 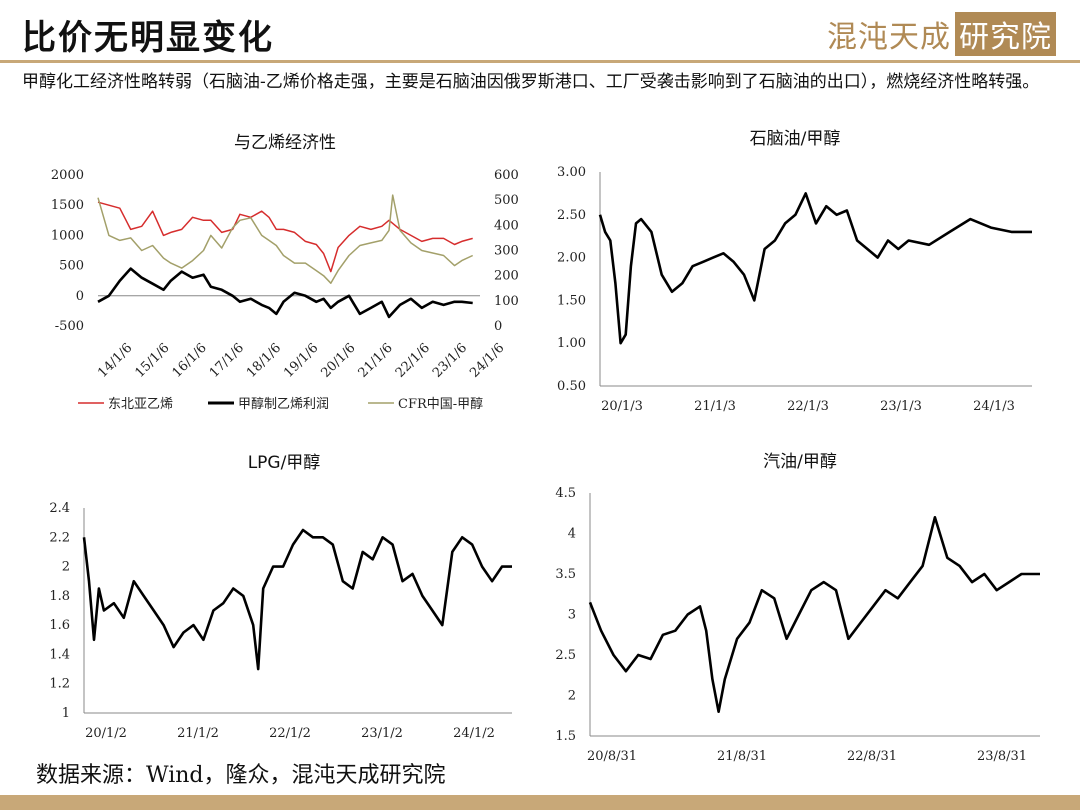 I want to click on y-right-tick-label: 500, so click(x=506, y=200).